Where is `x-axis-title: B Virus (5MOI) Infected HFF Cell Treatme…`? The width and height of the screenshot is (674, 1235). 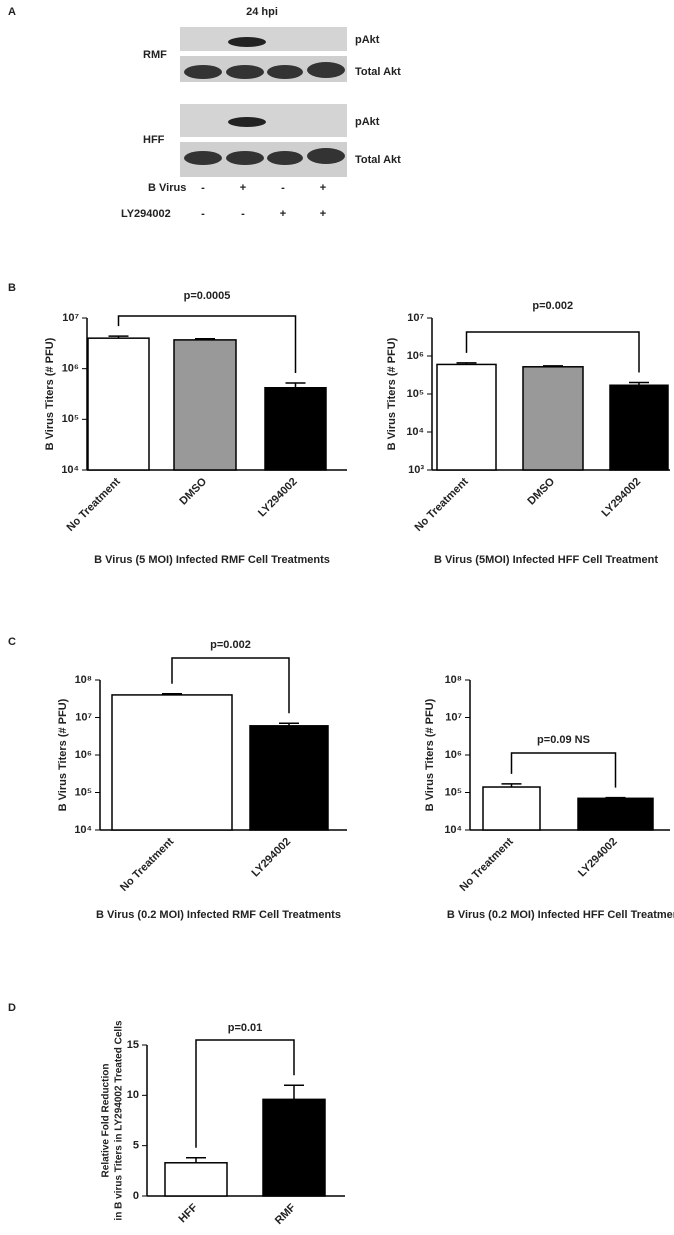 x-axis-title: B Virus (5MOI) Infected HFF Cell Treatme… is located at coordinates (546, 560).